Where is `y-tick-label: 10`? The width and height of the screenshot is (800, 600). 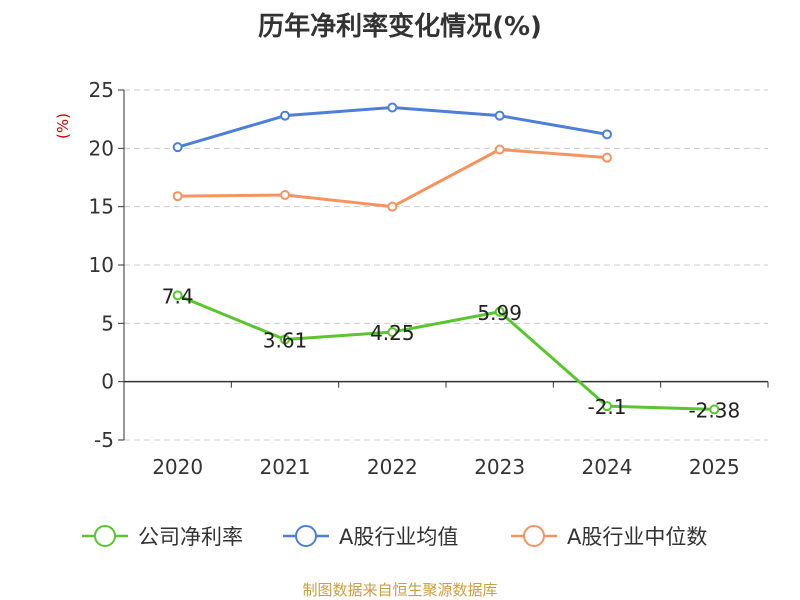
y-tick-label: 10 is located at coordinates (101, 265).